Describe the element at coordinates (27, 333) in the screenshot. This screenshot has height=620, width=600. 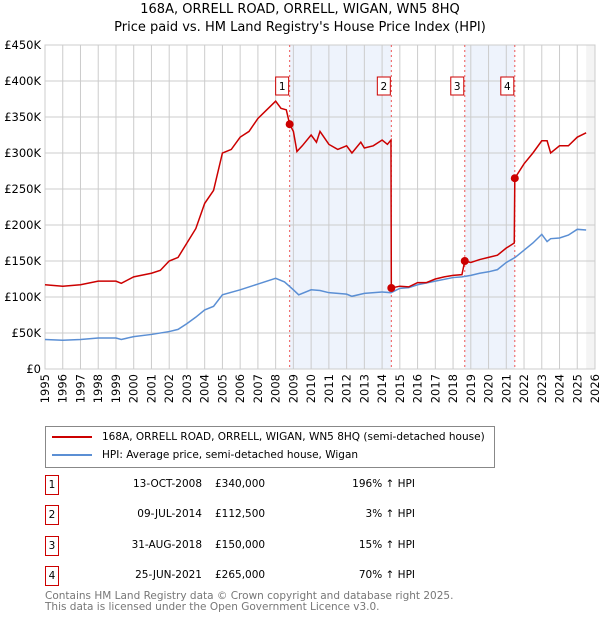
I see `y-tick-label: £50K` at that location.